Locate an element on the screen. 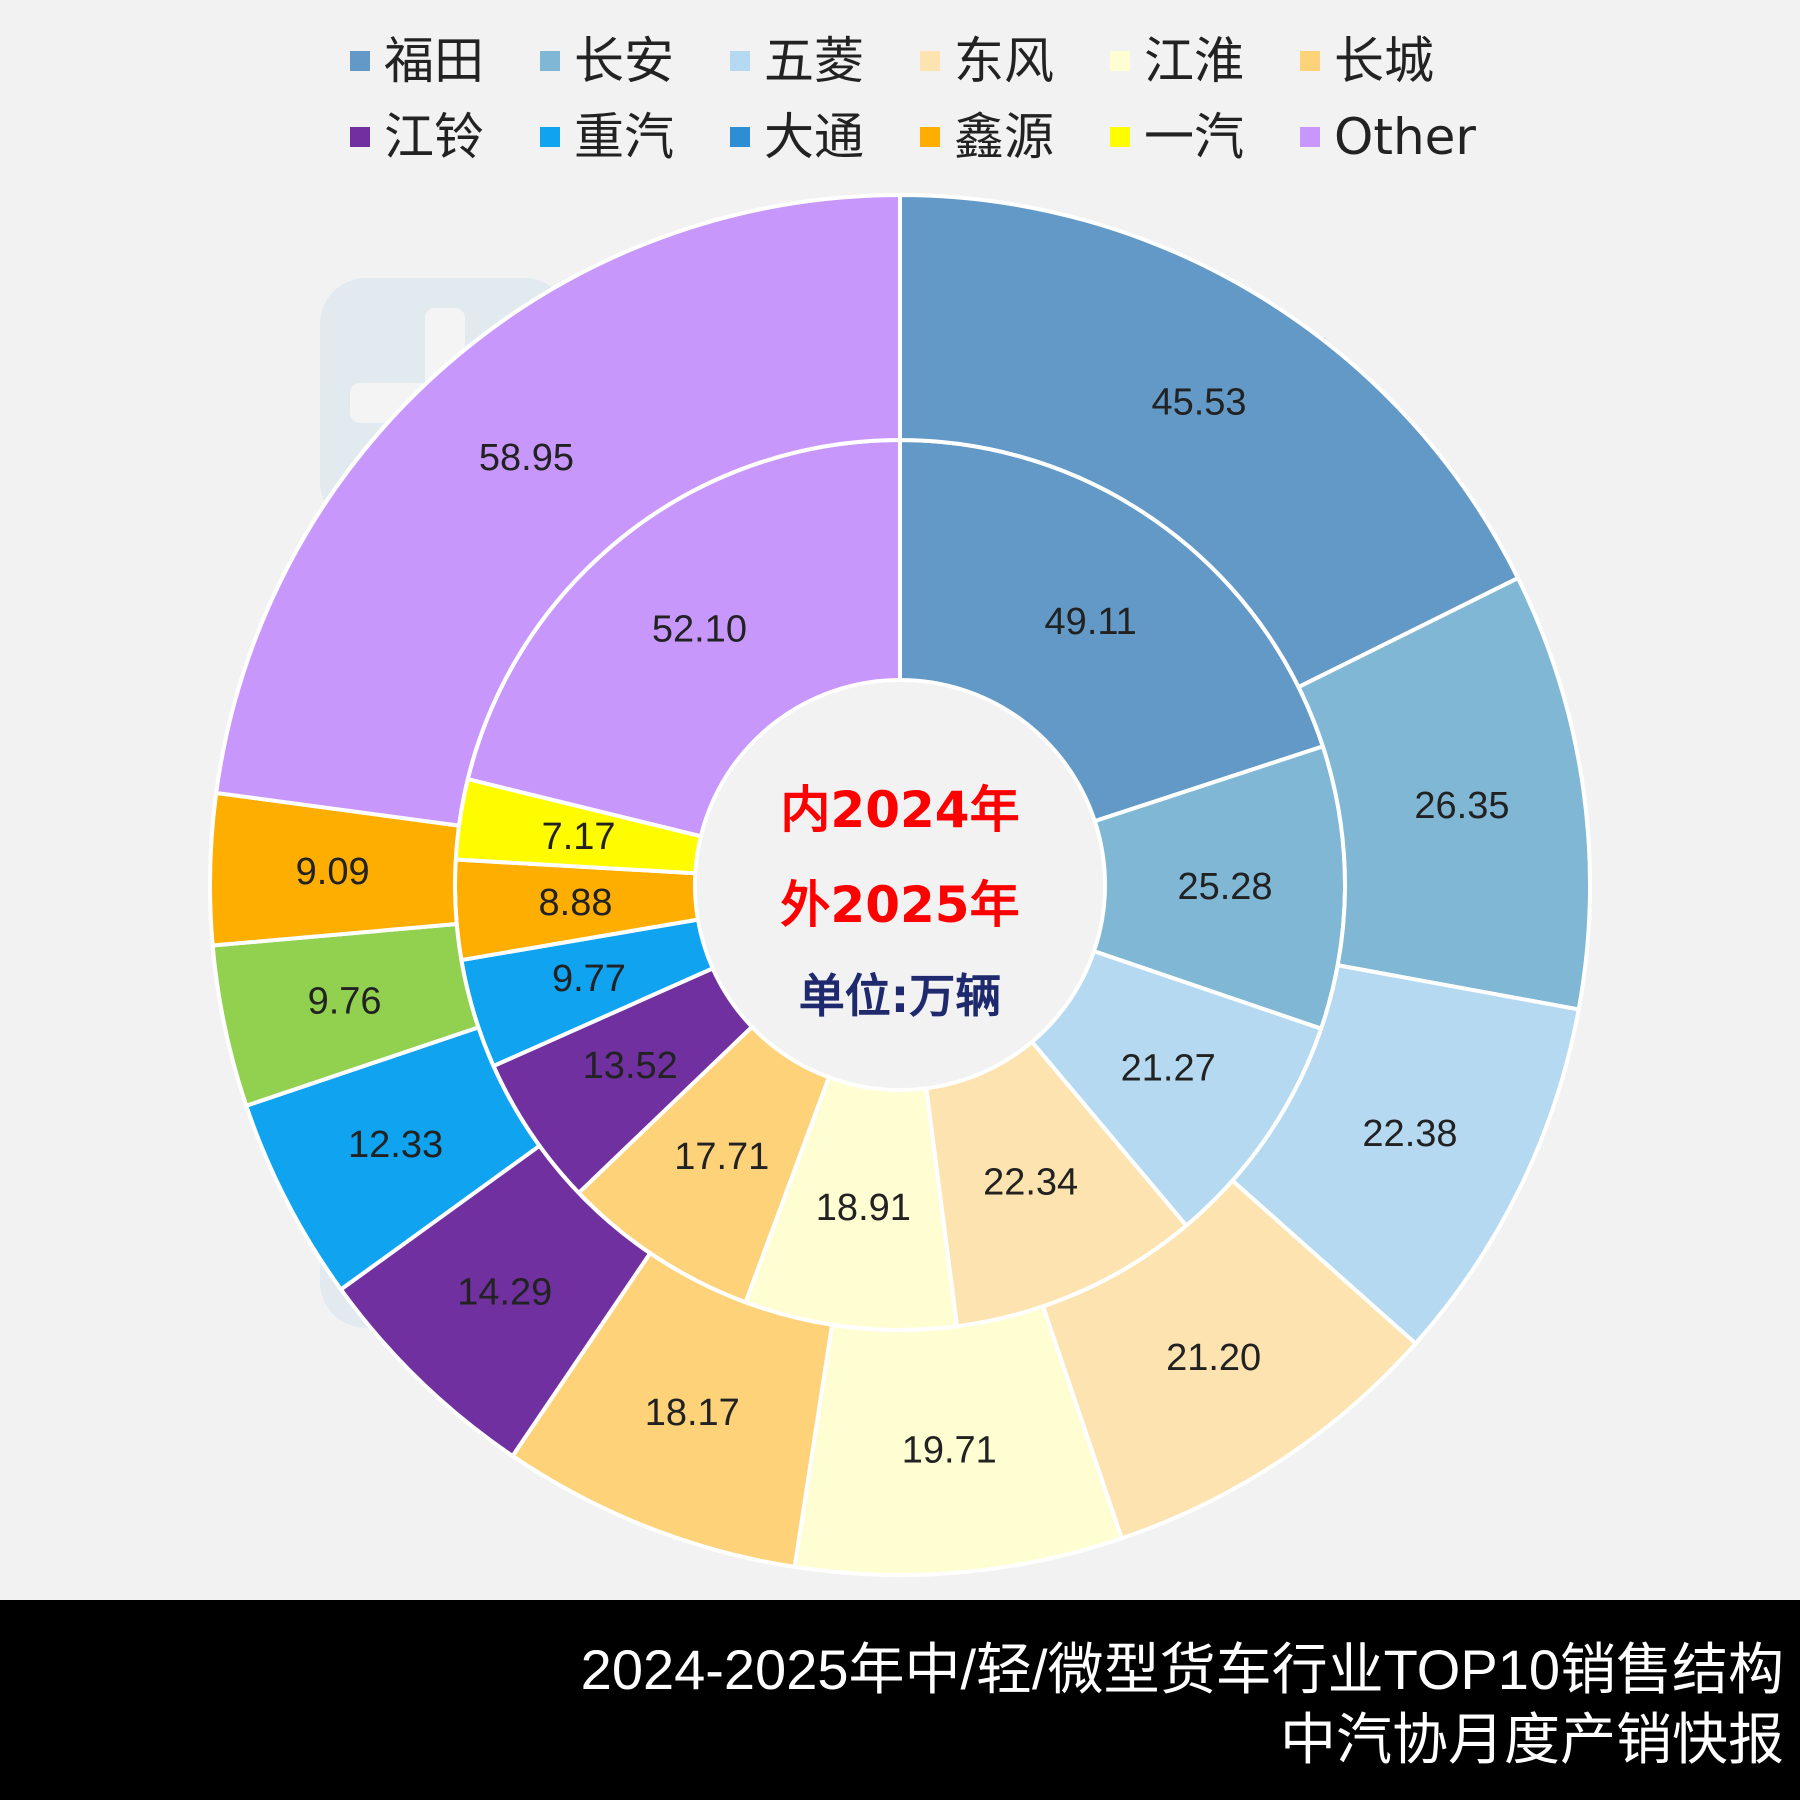  footer-source: 中汽协月度产销快报 is located at coordinates (1532, 1739).